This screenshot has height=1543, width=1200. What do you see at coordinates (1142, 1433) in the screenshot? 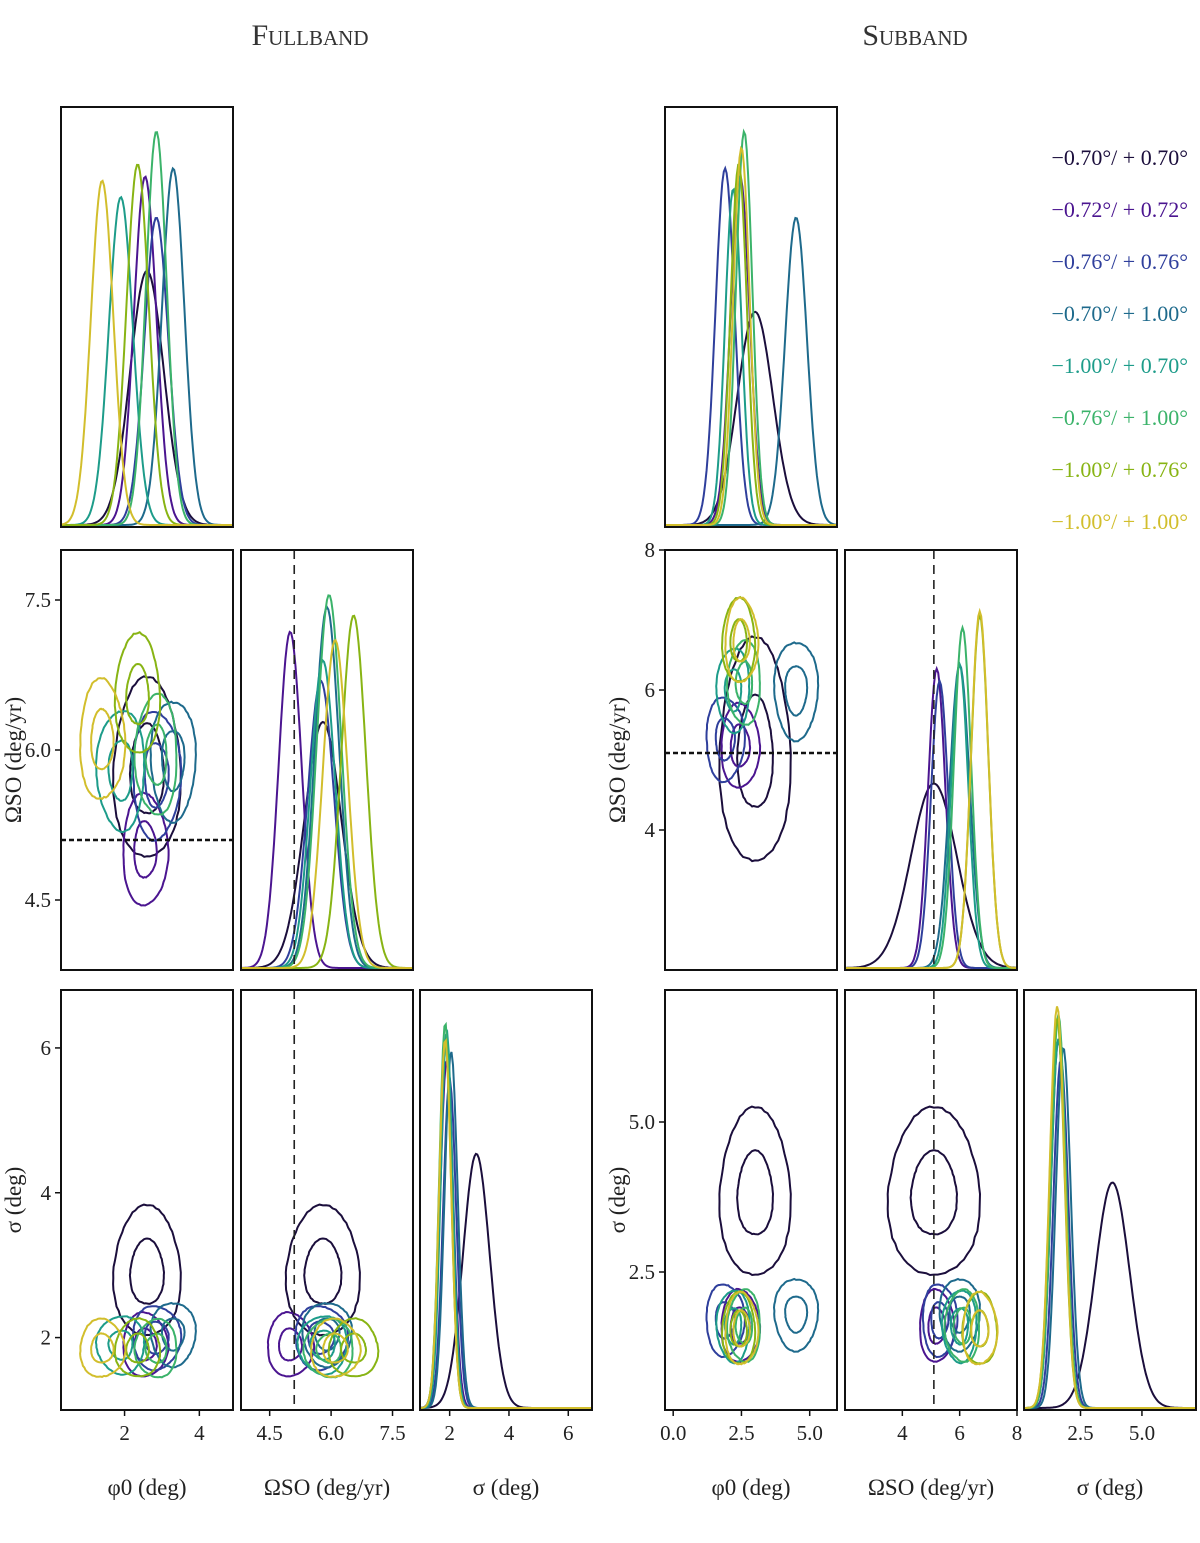
I see `subband-xtick-label-2-1: 5.0` at bounding box center [1142, 1433].